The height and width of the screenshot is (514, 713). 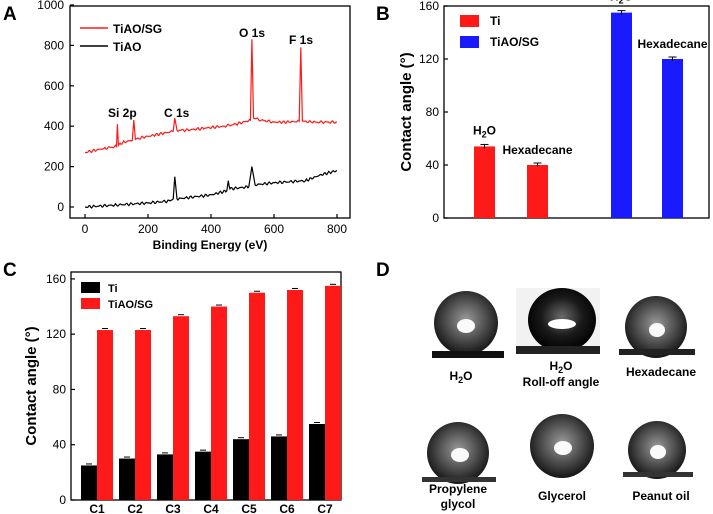 I want to click on droplet-caption-h2o: H2O, so click(x=460, y=377).